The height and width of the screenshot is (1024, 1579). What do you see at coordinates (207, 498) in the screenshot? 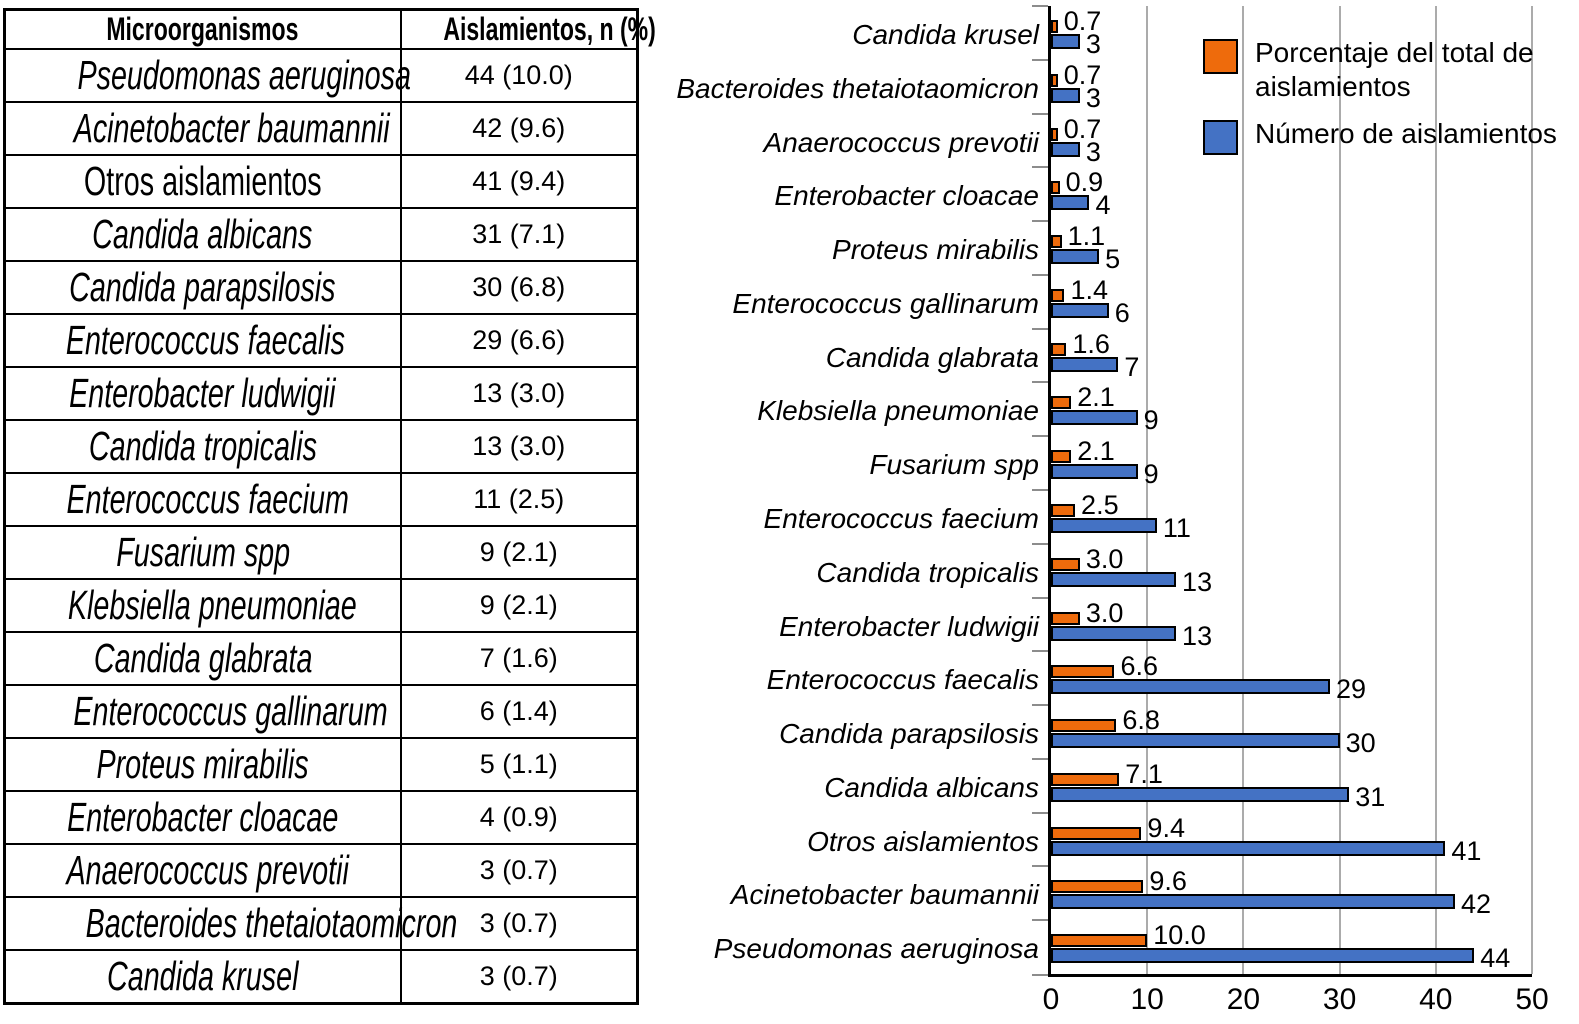
I see `microorganism-name: Enterococcus faecium` at bounding box center [207, 498].